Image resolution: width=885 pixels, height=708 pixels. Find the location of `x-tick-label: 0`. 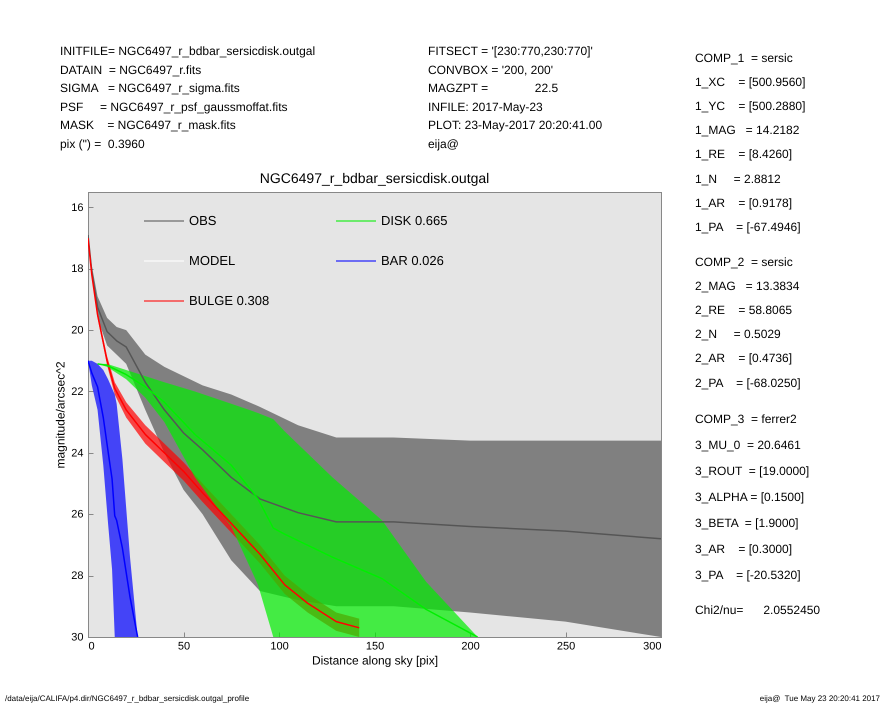

x-tick-label: 0 is located at coordinates (91, 646).